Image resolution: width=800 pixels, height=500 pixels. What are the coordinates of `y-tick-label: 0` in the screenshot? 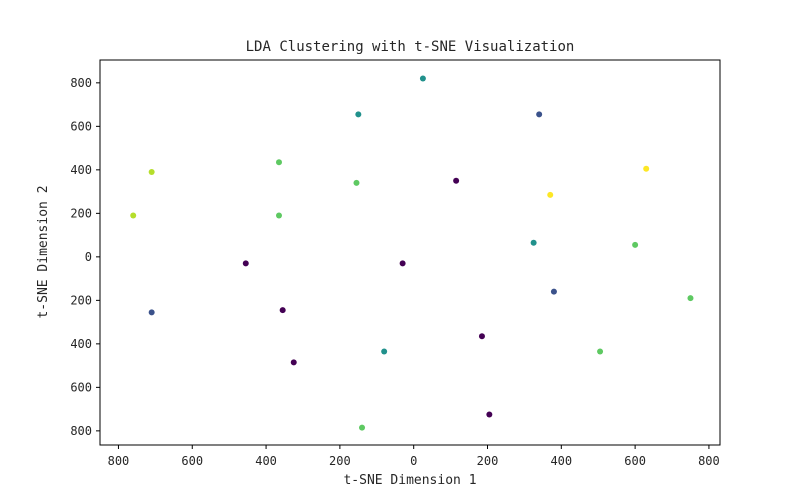 It's located at (88, 257).